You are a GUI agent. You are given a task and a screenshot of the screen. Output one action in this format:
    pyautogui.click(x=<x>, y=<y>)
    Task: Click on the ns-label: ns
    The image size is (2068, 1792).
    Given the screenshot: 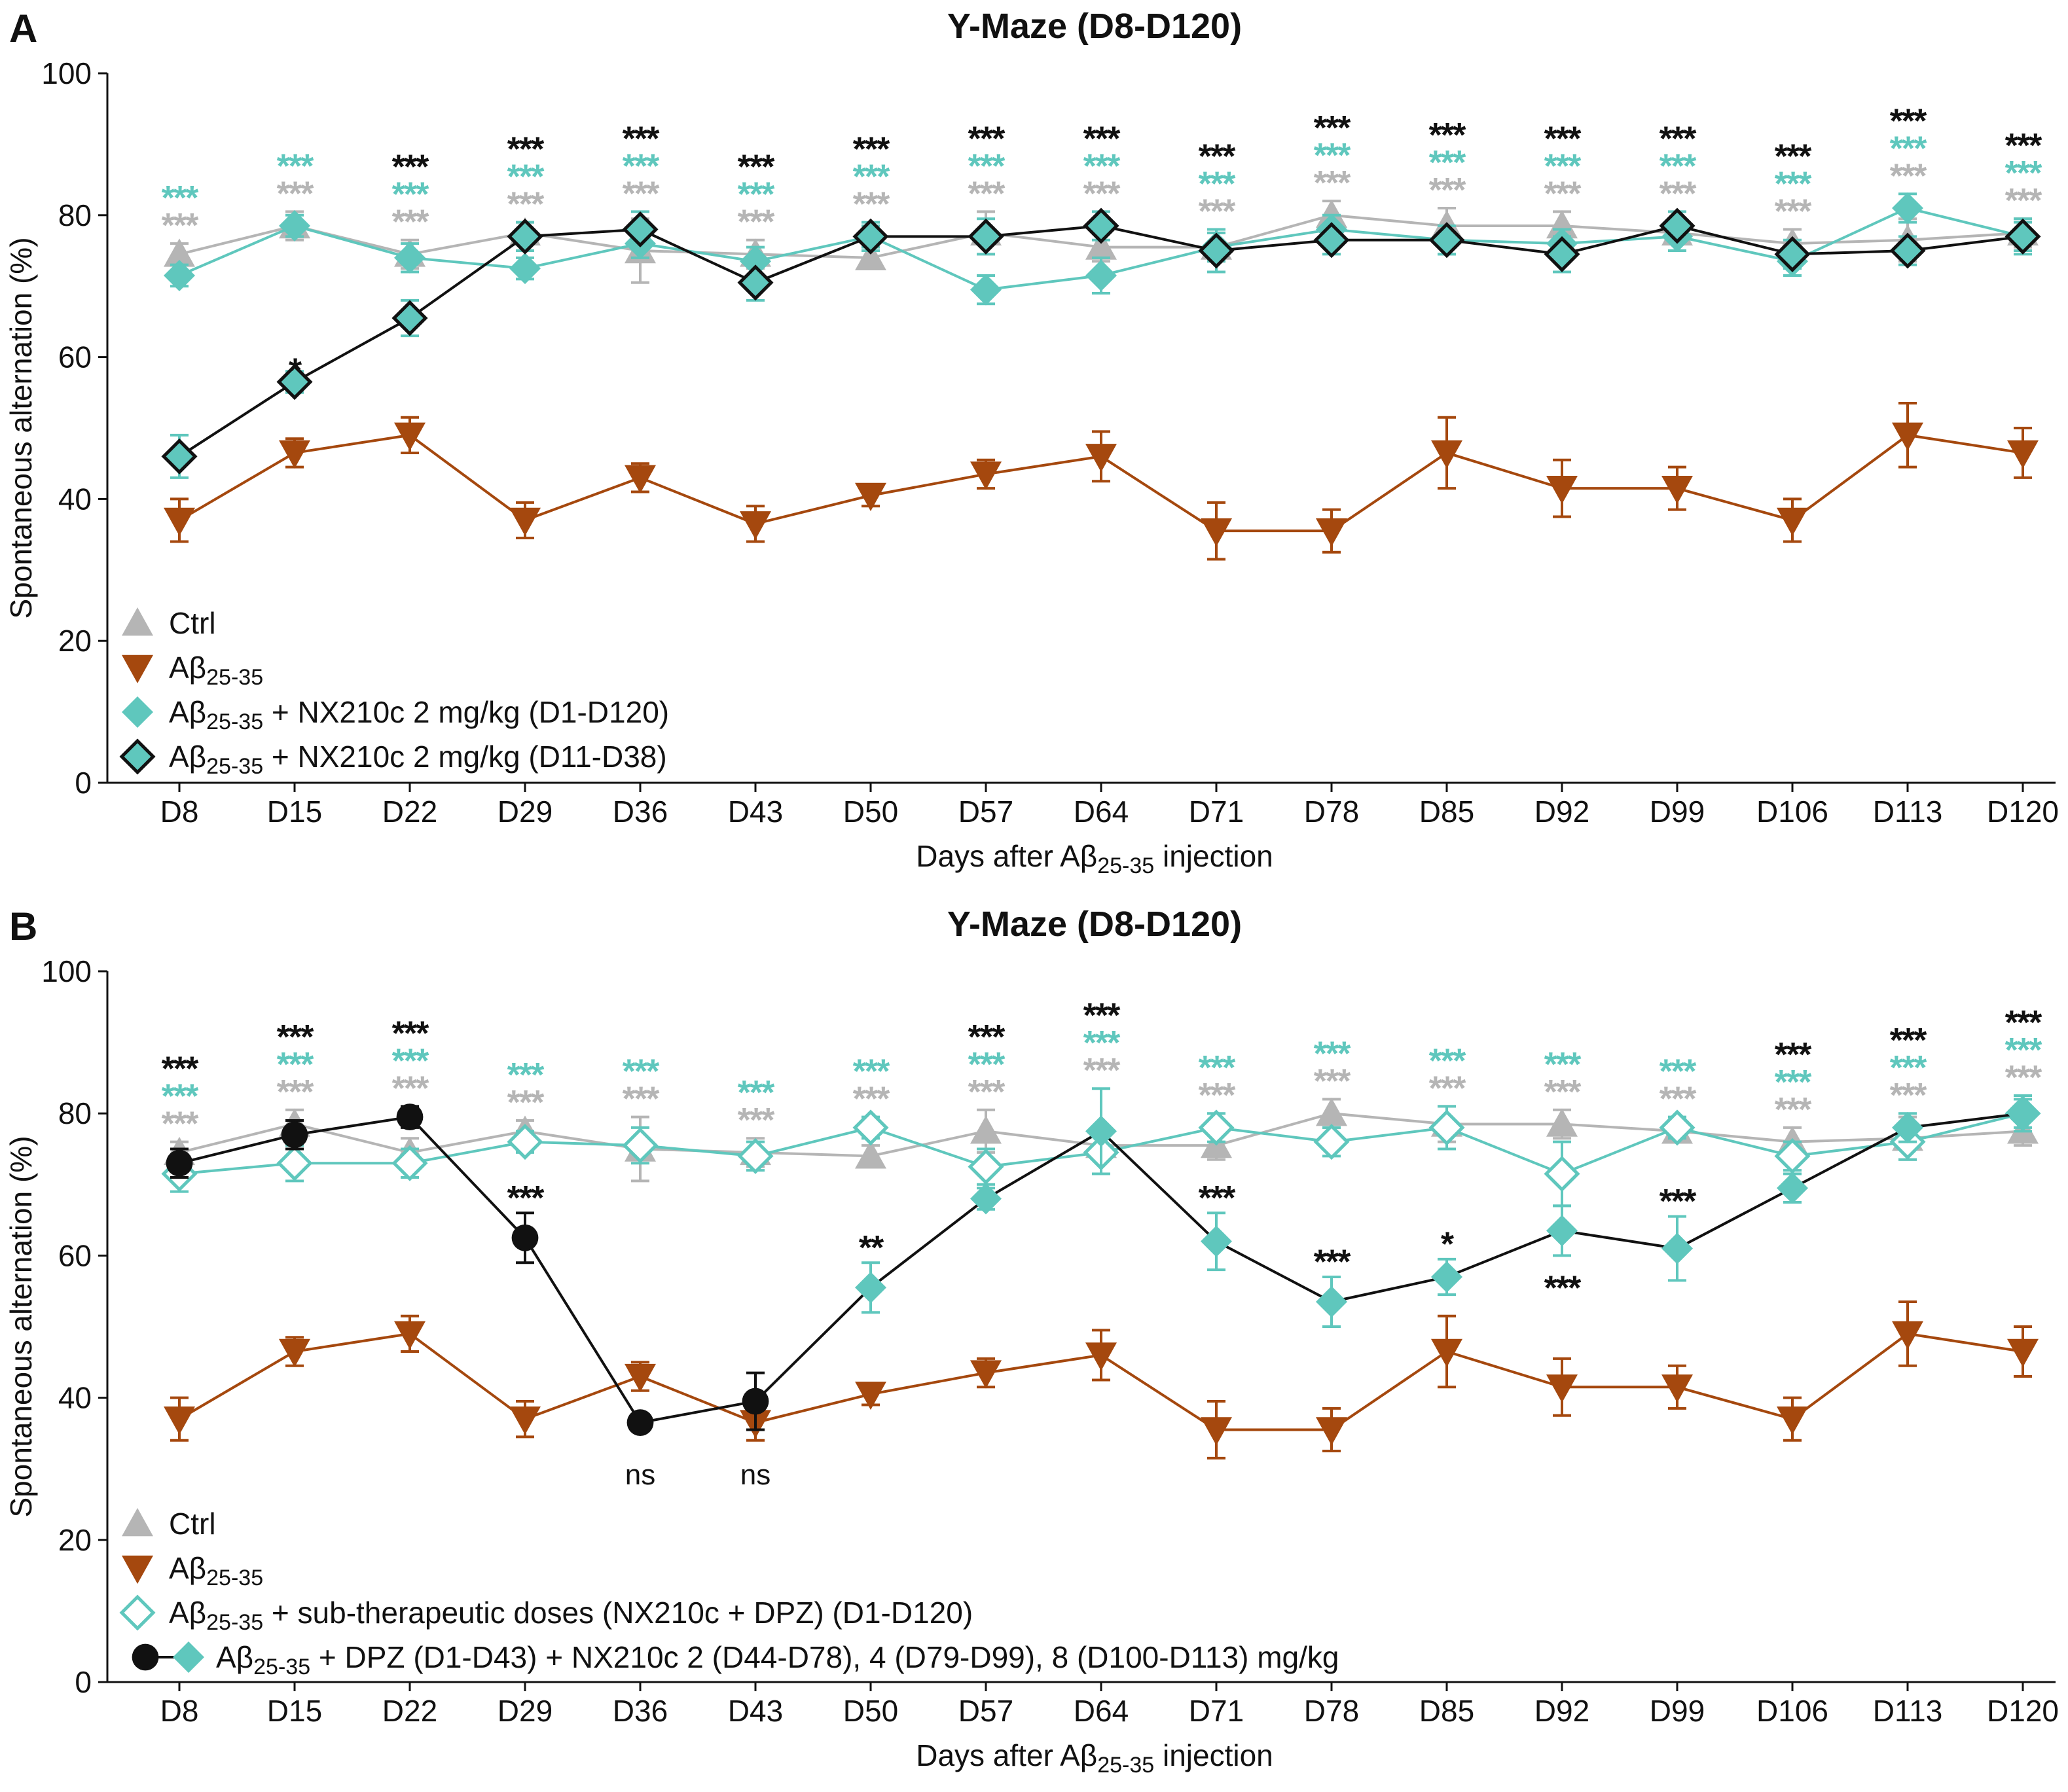 What is the action you would take?
    pyautogui.click(x=756, y=1475)
    